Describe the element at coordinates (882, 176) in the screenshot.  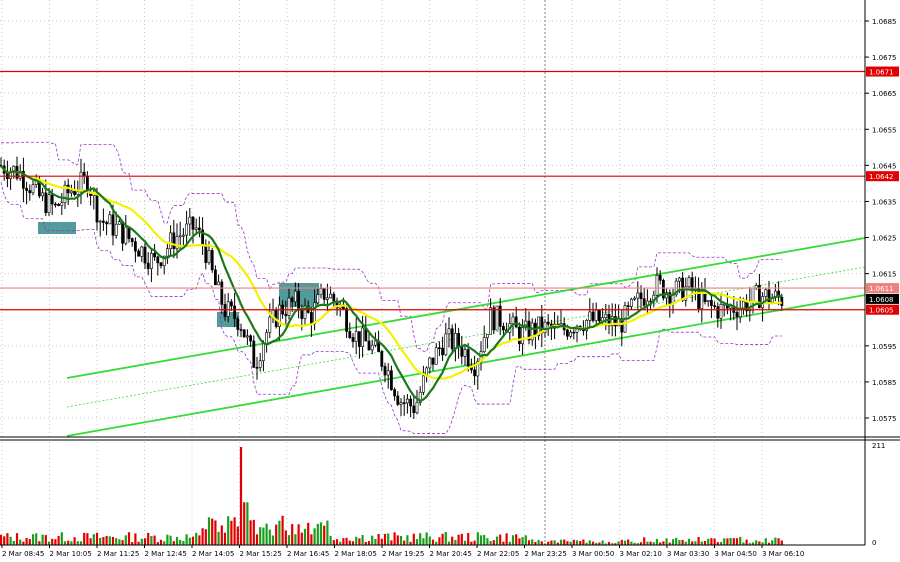
I see `level-tag` at that location.